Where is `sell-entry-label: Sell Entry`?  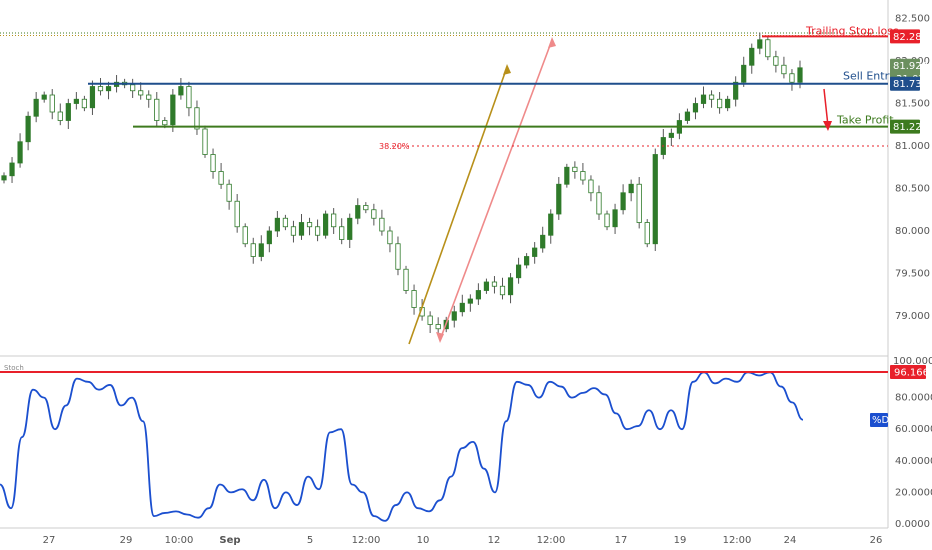
sell-entry-label: Sell Entry is located at coordinates (869, 76).